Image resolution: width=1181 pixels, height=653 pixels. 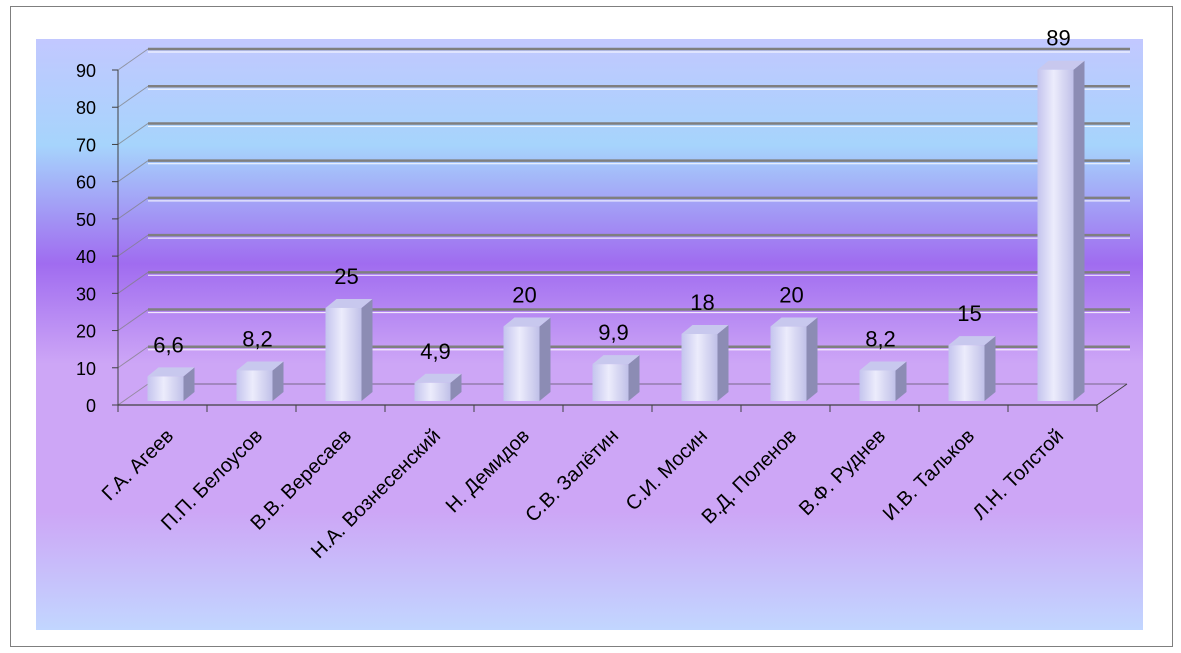 I want to click on y-tick-label: 80, so click(x=86, y=108).